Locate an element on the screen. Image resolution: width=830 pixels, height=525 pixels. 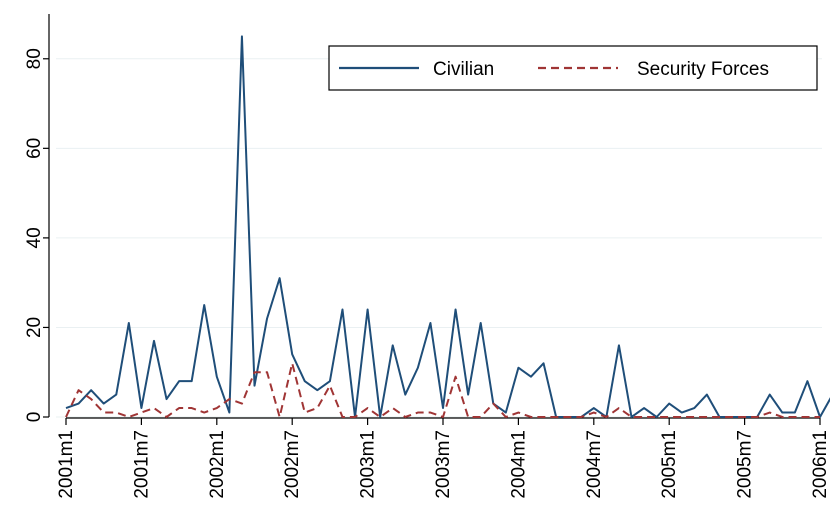
x-tick-label: 2004m1 is located at coordinates (518, 464).